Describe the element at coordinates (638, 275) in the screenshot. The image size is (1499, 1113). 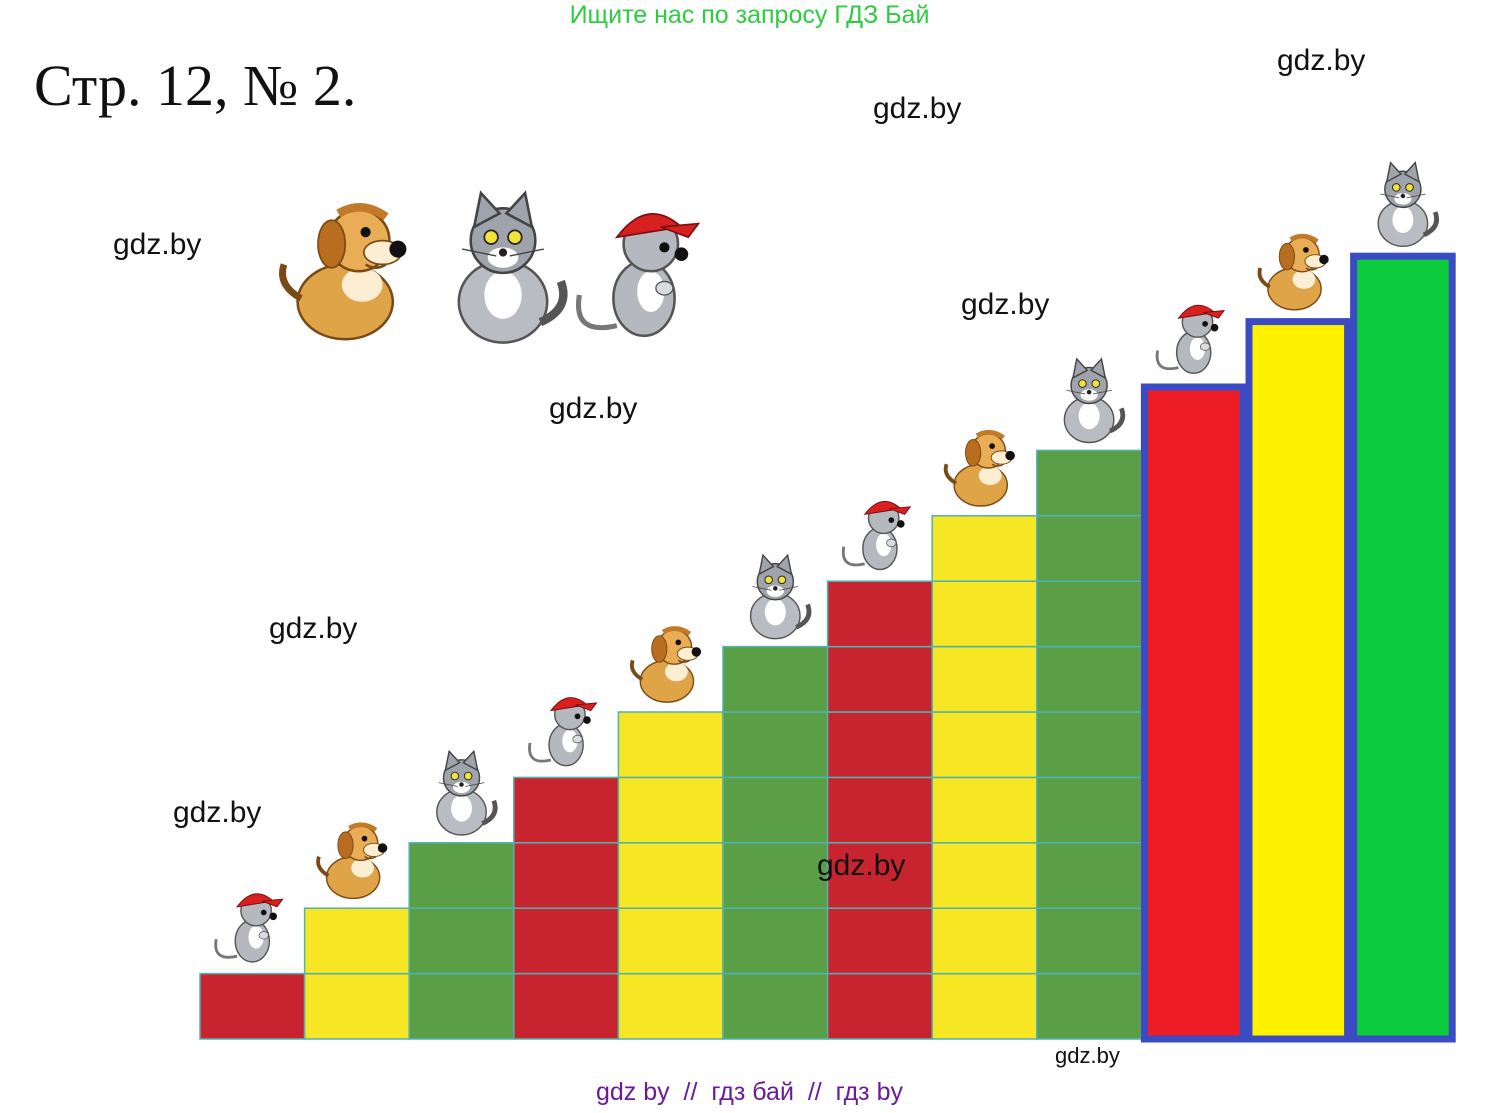
I see `sequence-mouse-icon` at that location.